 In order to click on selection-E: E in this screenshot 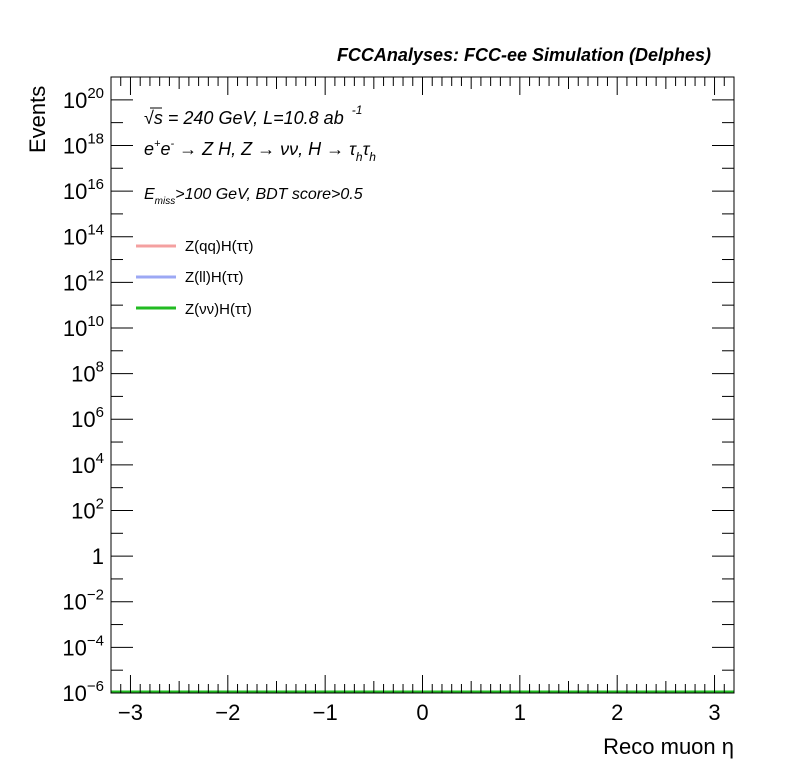, I will do `click(149, 194)`.